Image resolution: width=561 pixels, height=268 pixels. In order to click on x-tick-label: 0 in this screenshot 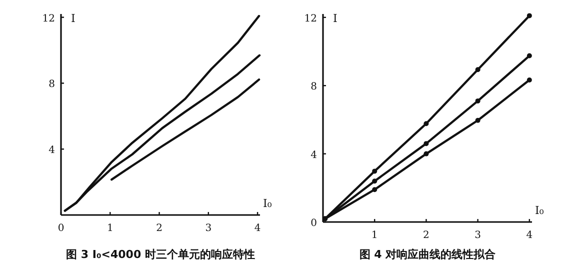, I will do `click(61, 228)`.